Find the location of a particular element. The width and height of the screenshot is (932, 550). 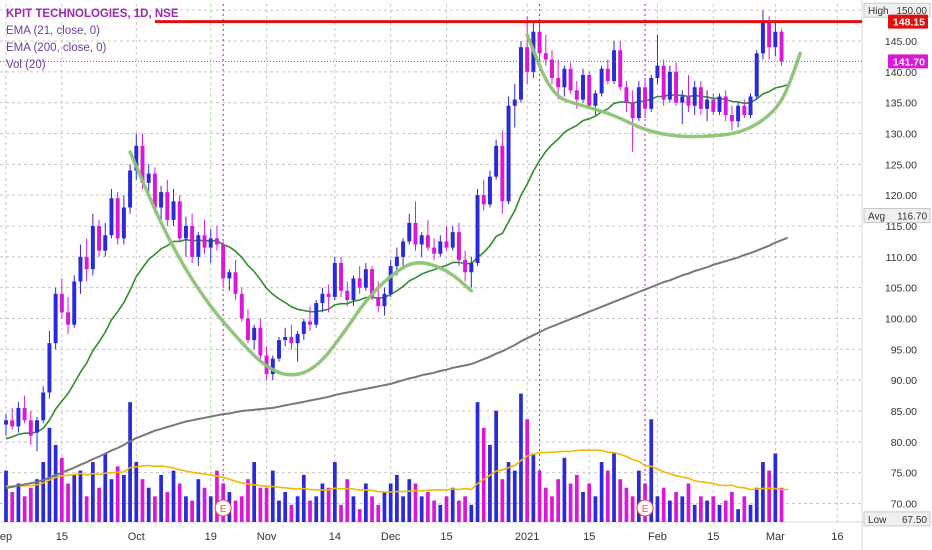

price-tick-label: 145.00 is located at coordinates (901, 42).